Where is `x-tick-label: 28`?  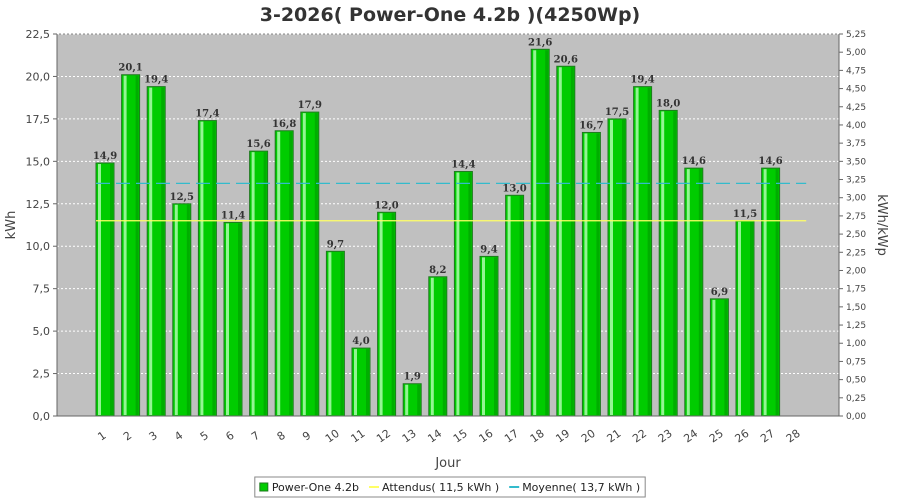 x-tick-label: 28 is located at coordinates (793, 436).